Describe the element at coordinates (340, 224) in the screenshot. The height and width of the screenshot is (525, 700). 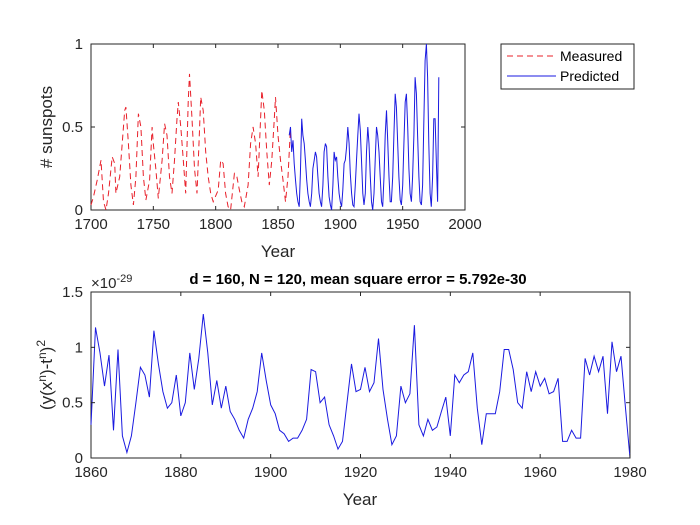
I see `top-x-tick-label: 1900` at that location.